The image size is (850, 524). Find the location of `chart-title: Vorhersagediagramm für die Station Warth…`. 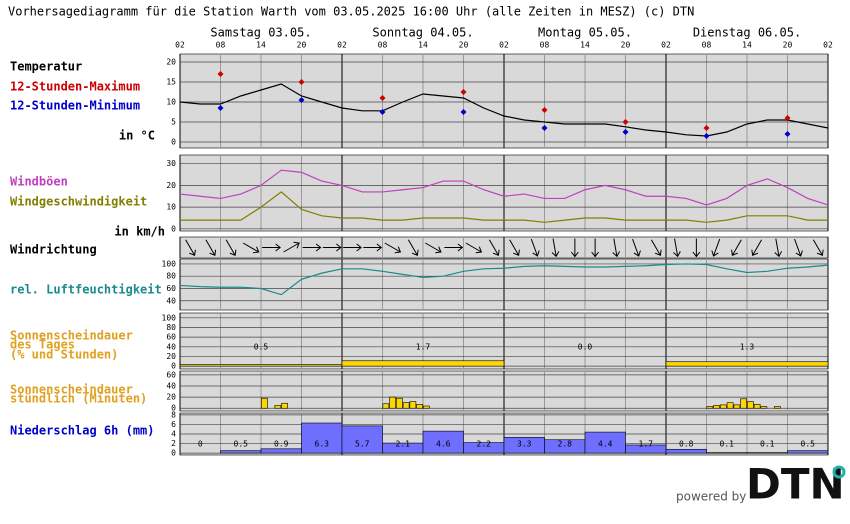

chart-title: Vorhersagediagramm für die Station Warth… is located at coordinates (351, 12).